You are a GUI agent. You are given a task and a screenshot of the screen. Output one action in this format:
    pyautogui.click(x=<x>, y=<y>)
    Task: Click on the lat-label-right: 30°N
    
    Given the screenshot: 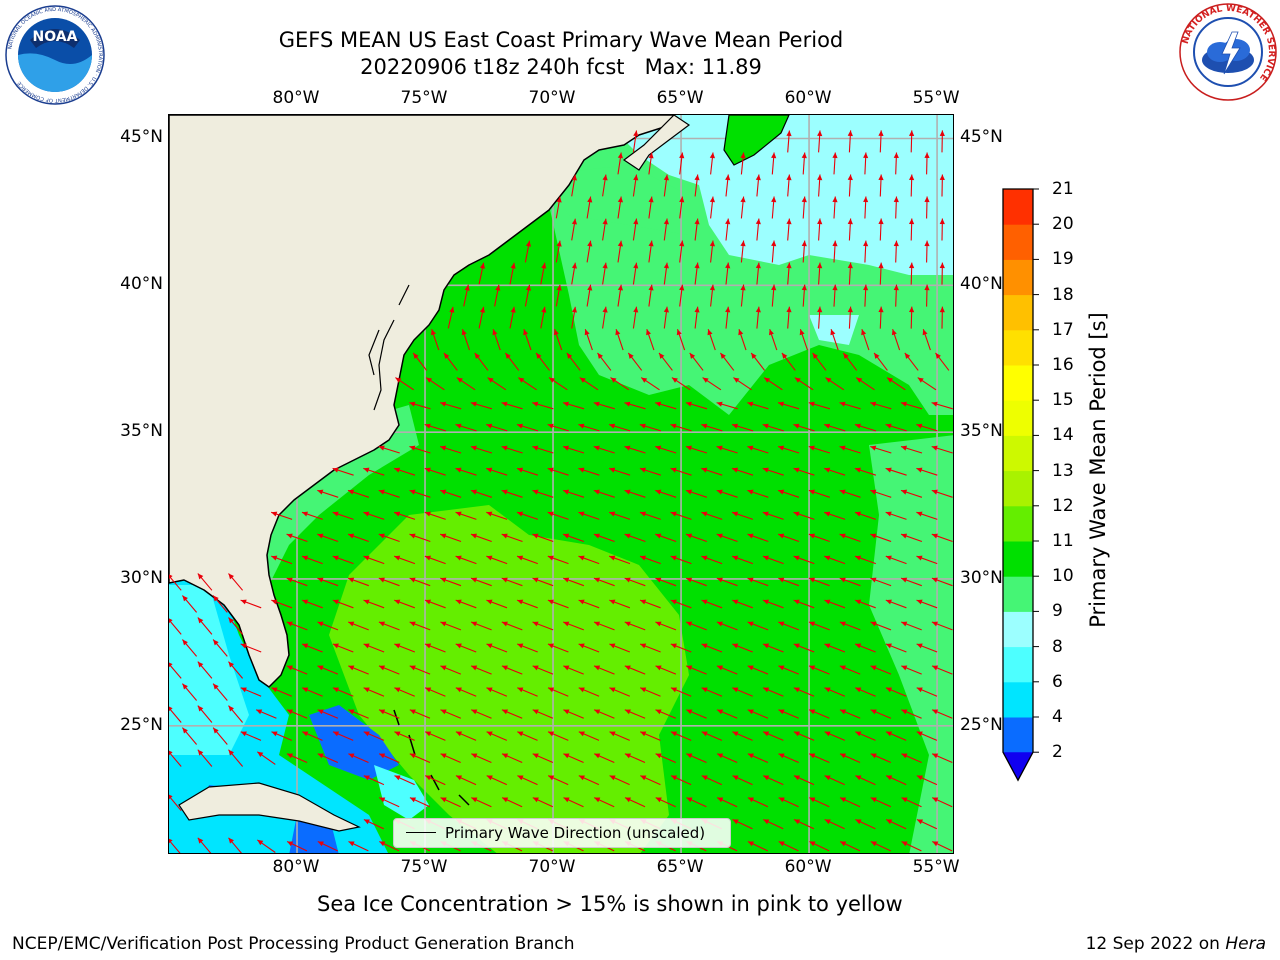 What is the action you would take?
    pyautogui.click(x=981, y=577)
    